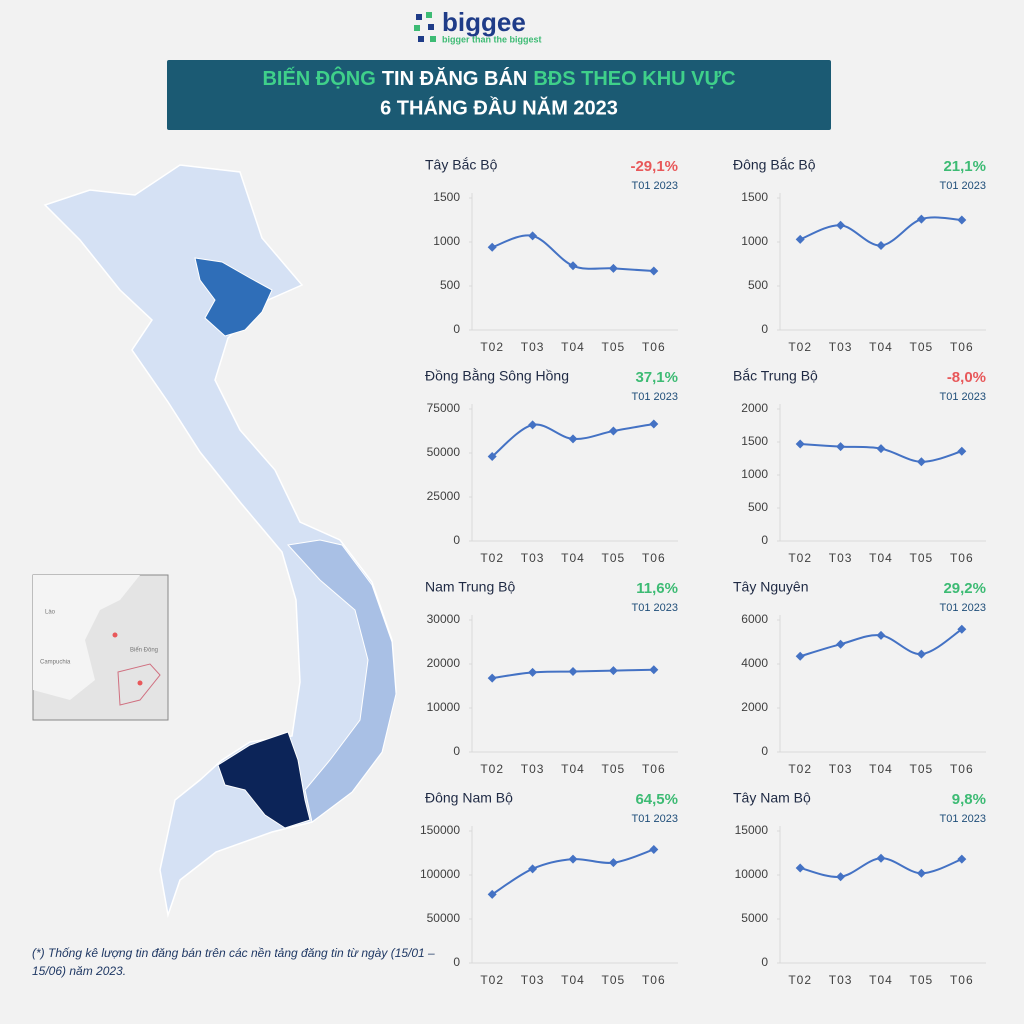 Image resolution: width=1024 pixels, height=1024 pixels. What do you see at coordinates (492, 39) in the screenshot?
I see `logo-tagline: bigger than the biggest` at bounding box center [492, 39].